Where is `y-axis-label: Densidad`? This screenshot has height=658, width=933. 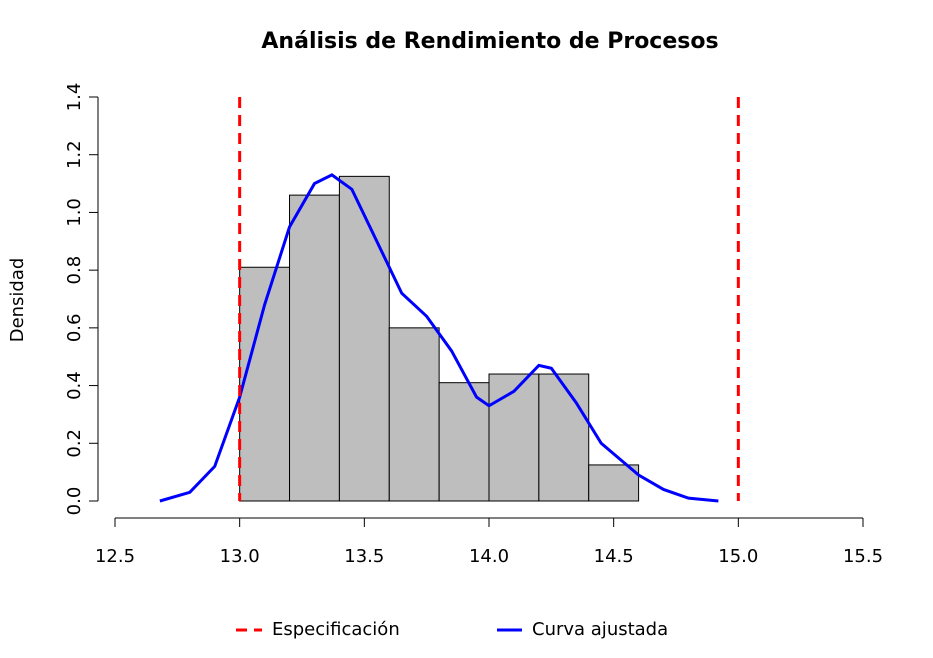 y-axis-label: Densidad is located at coordinates (17, 300).